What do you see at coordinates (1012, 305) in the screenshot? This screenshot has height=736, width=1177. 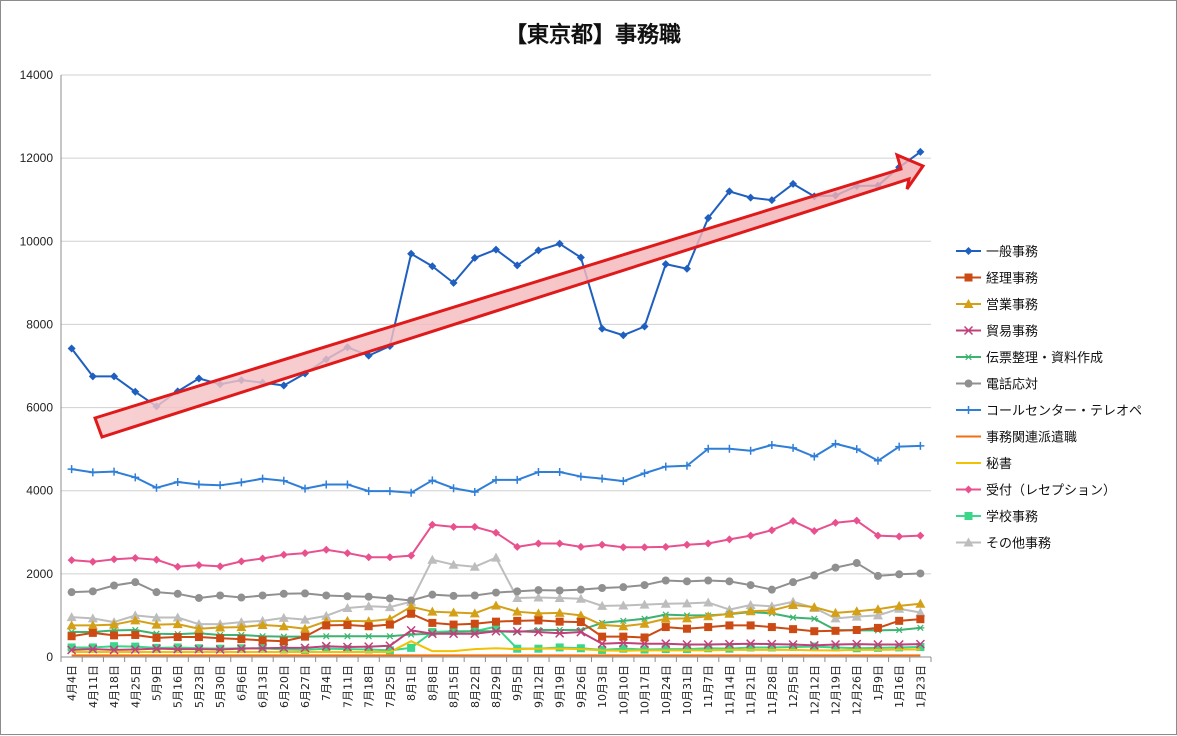 I see `legend-label: 営業事務` at bounding box center [1012, 305].